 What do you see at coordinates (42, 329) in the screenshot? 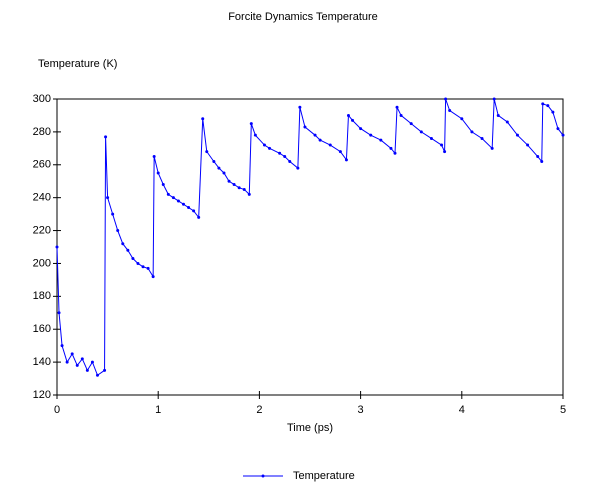
I see `y-tick-label: 160` at bounding box center [42, 329].